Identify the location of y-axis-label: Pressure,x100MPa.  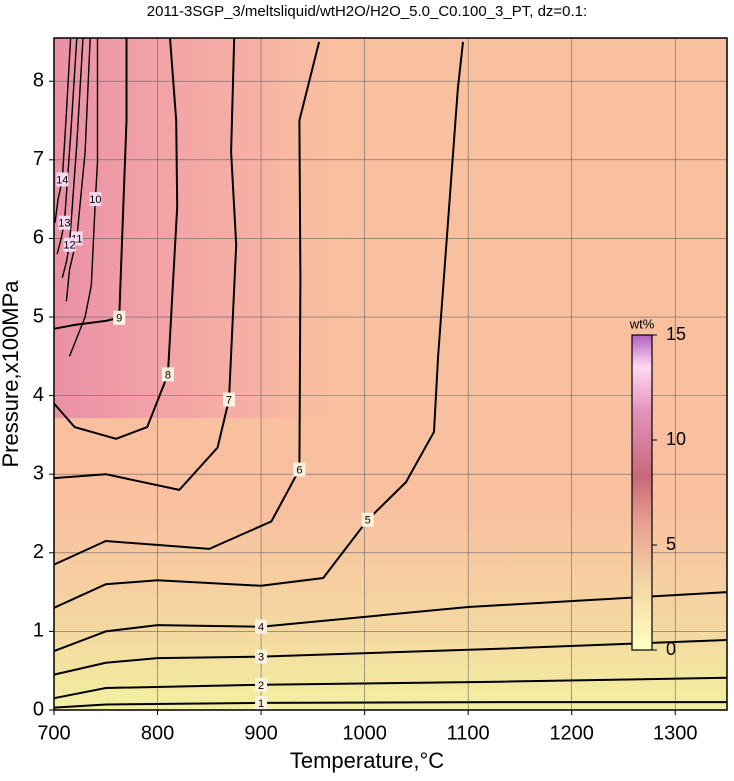
(11, 374).